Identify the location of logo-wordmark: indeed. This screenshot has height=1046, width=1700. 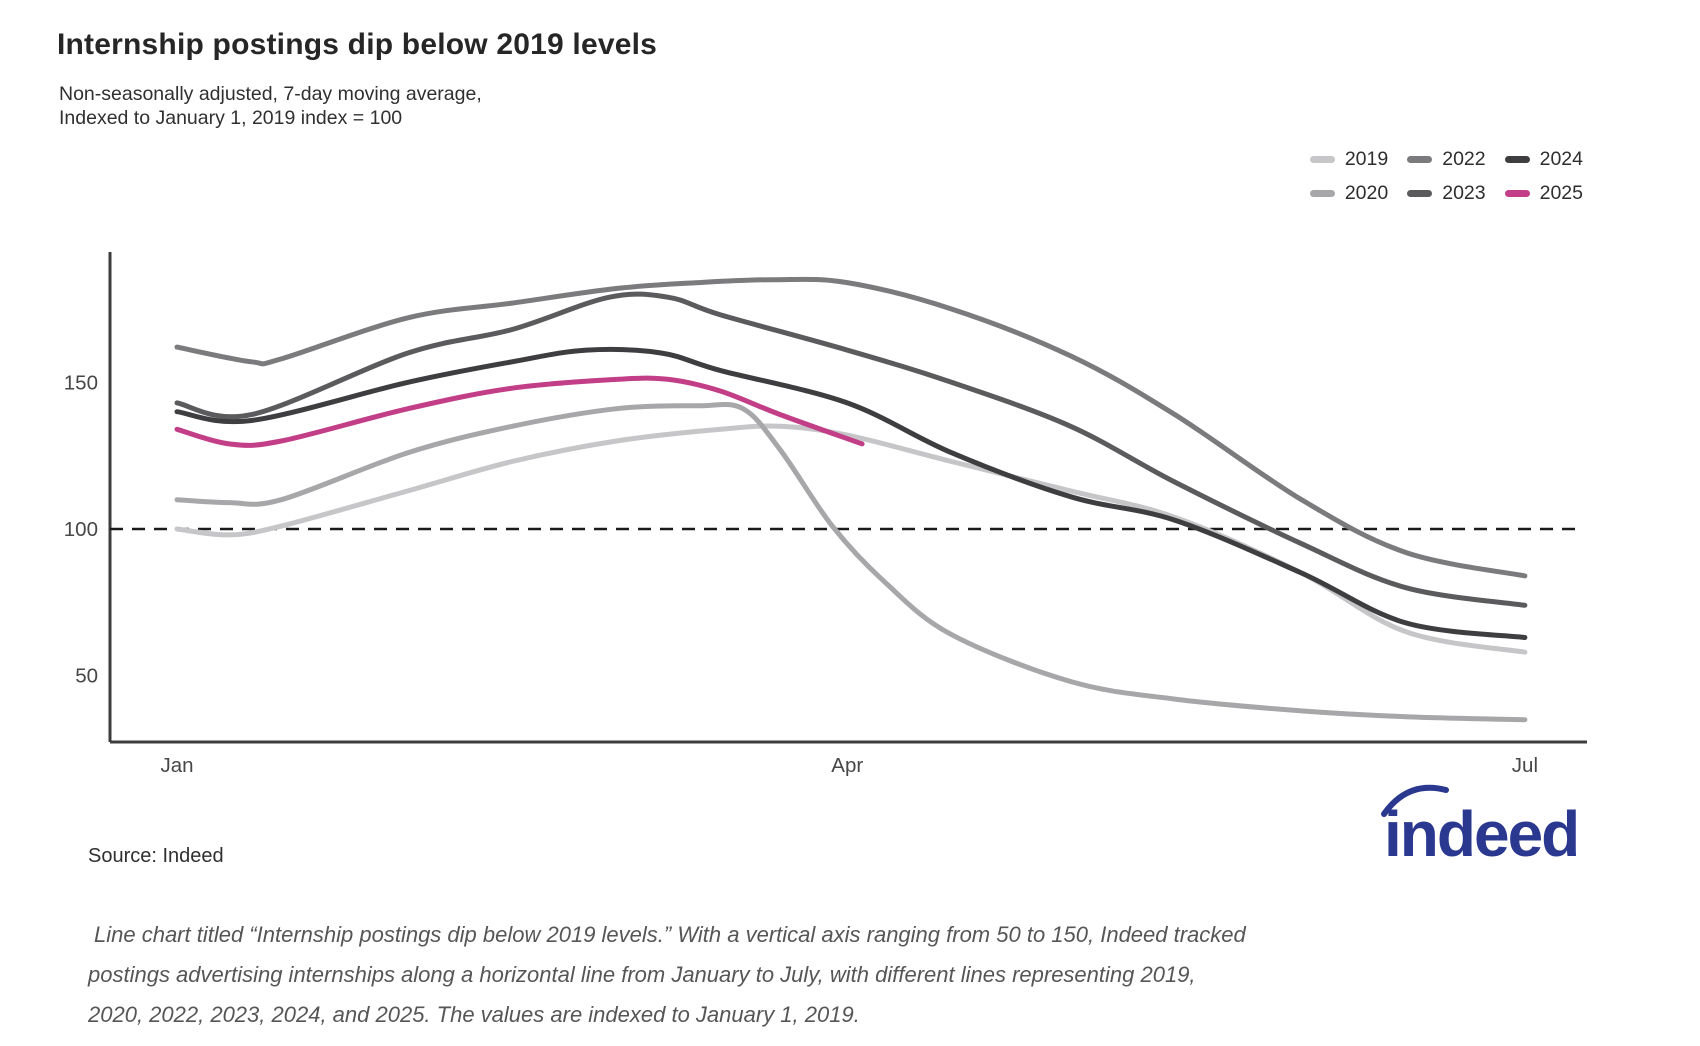
(1481, 834).